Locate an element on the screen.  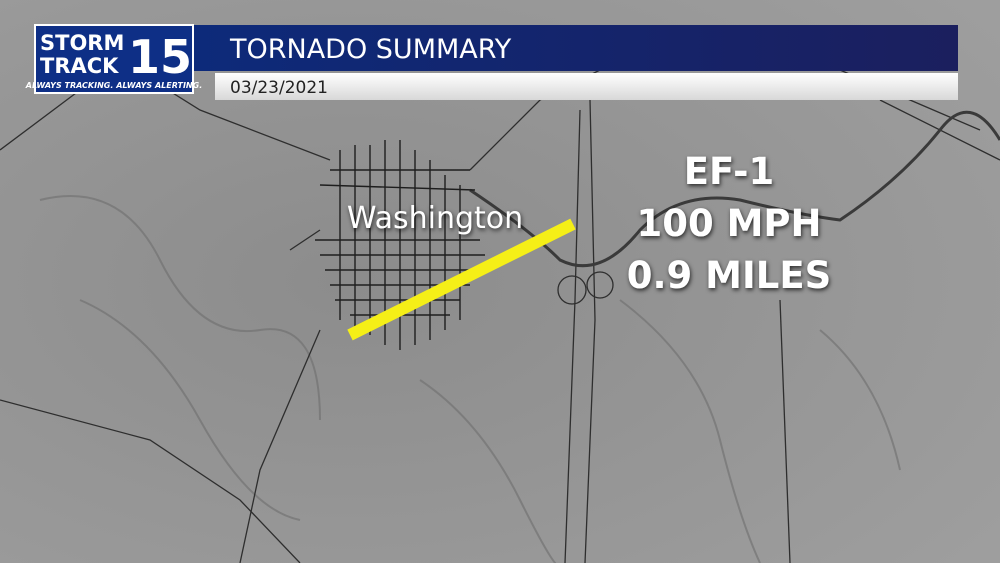
logo-line: TRACK is located at coordinates (79, 66).